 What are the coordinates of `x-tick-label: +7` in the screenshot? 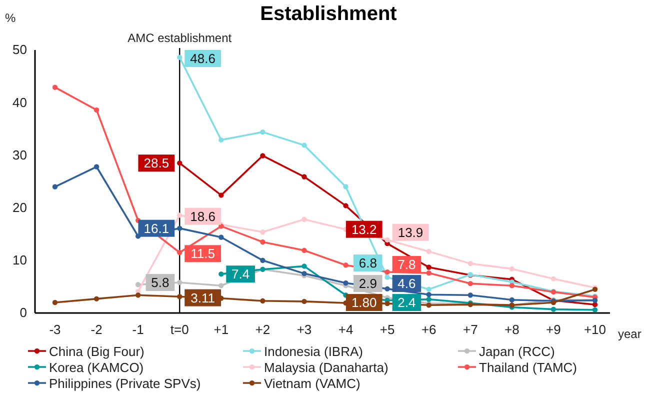 It's located at (470, 330).